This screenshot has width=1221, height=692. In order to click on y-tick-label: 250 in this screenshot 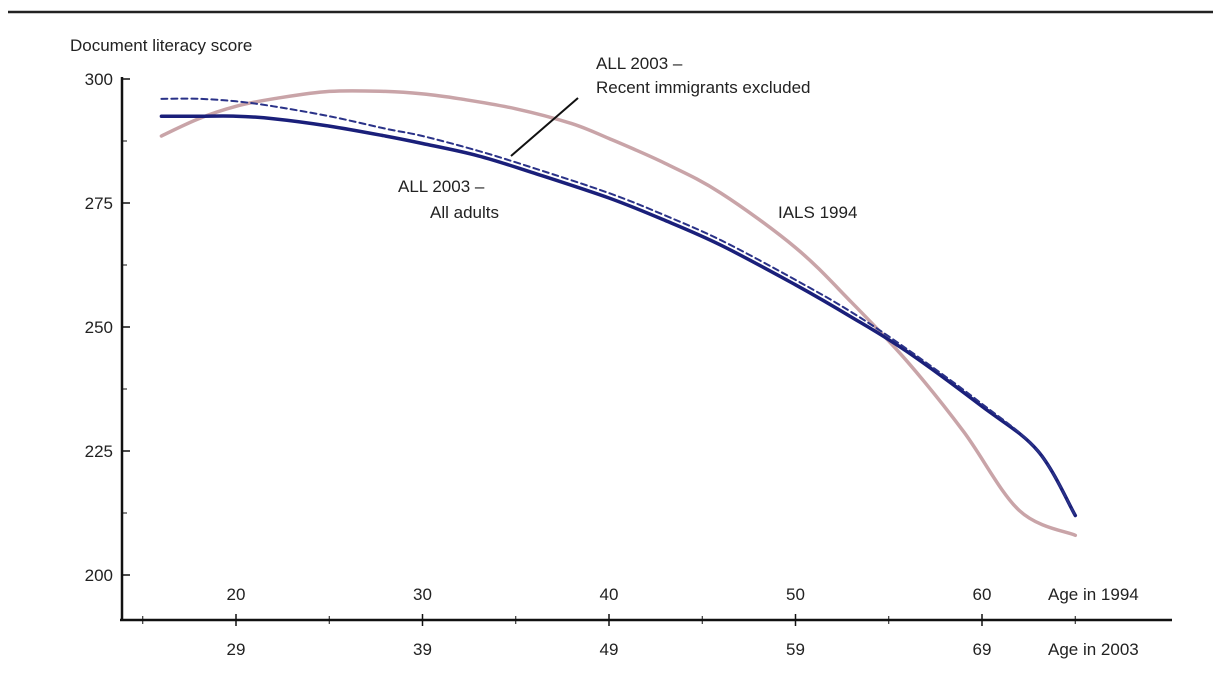, I will do `click(99, 327)`.